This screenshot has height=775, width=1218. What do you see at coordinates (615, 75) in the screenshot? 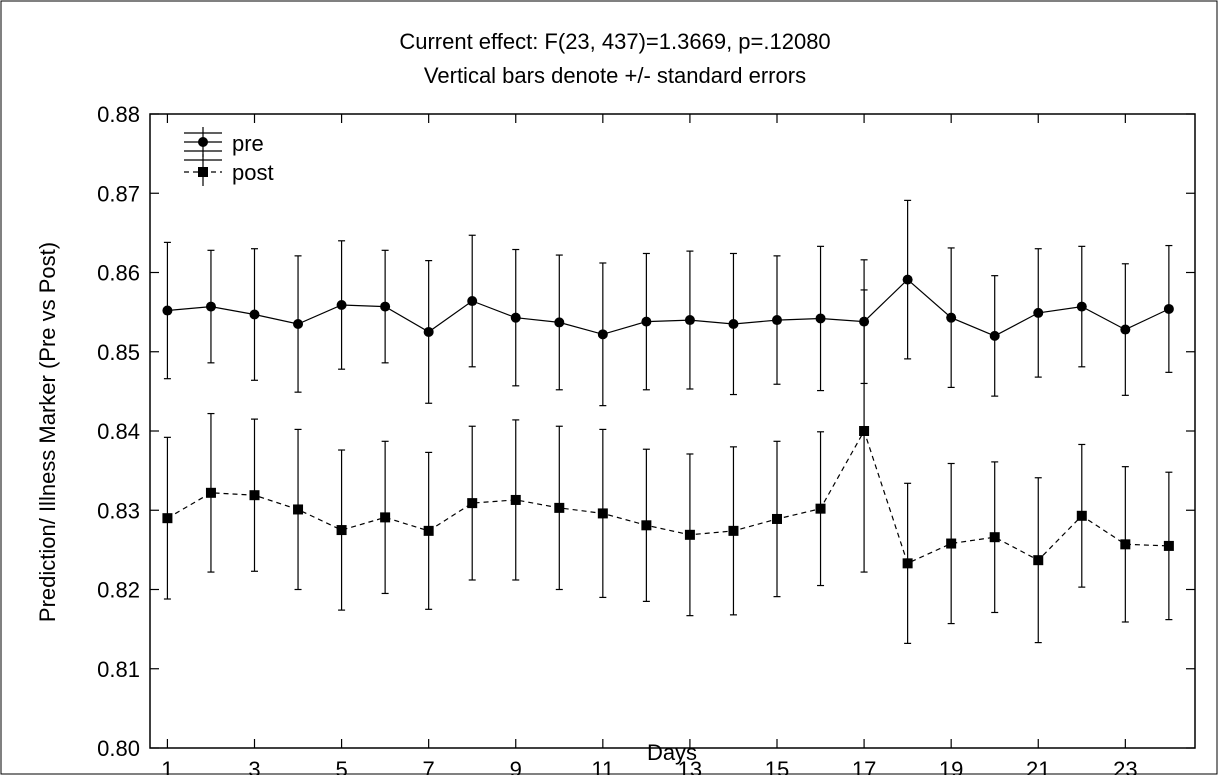
I see `chart-subtitle: Vertical bars denote +/- standard errors` at bounding box center [615, 75].